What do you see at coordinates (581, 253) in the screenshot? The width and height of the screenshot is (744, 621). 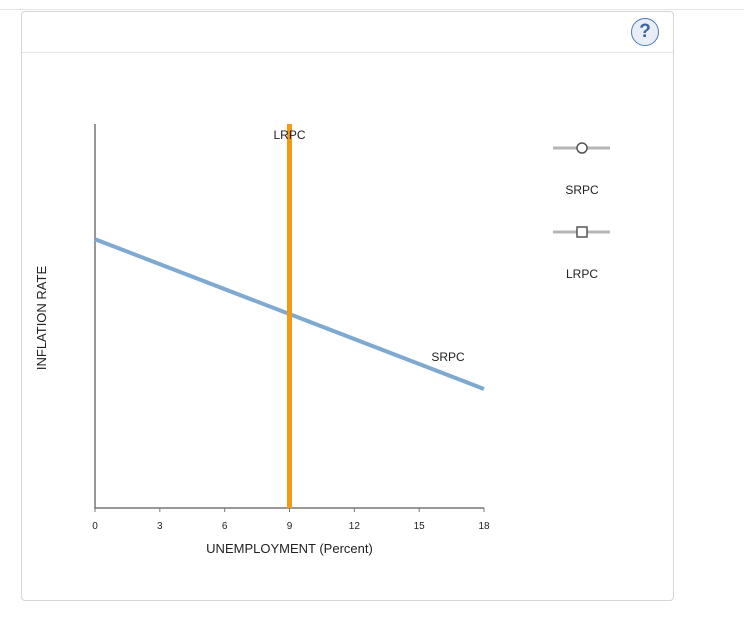 I see `legend-item-lrpc: LRPC` at bounding box center [581, 253].